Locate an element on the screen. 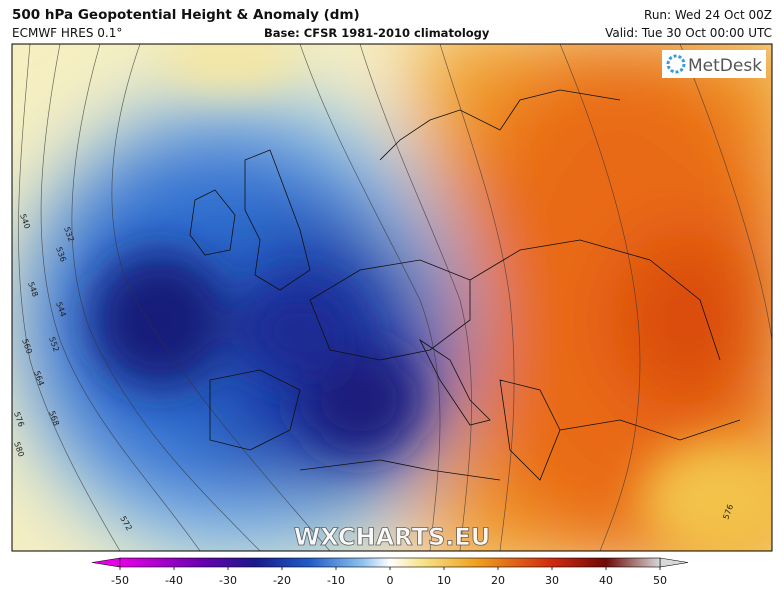  base: Base: CFSR 1981-2010 climatology is located at coordinates (377, 33).